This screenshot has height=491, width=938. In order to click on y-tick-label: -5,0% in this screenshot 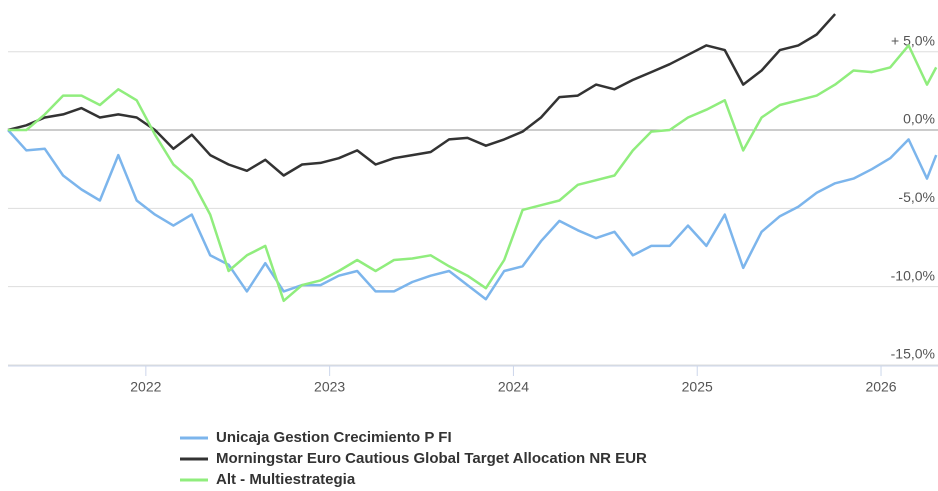, I will do `click(916, 197)`.